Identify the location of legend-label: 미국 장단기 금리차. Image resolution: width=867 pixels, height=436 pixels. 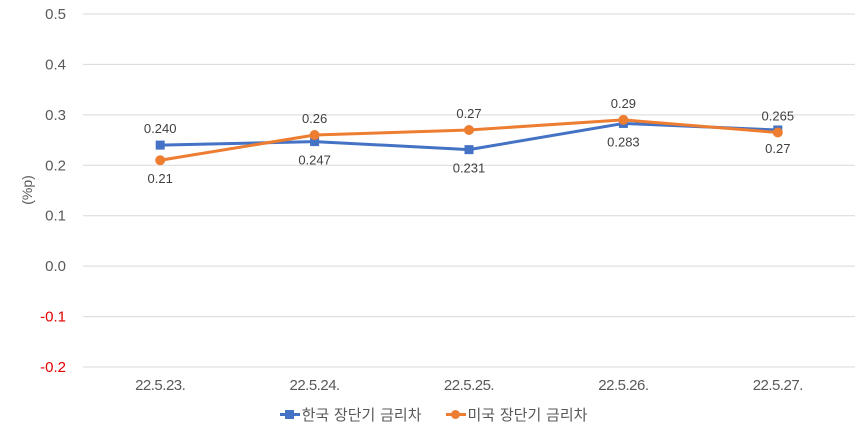
(527, 415).